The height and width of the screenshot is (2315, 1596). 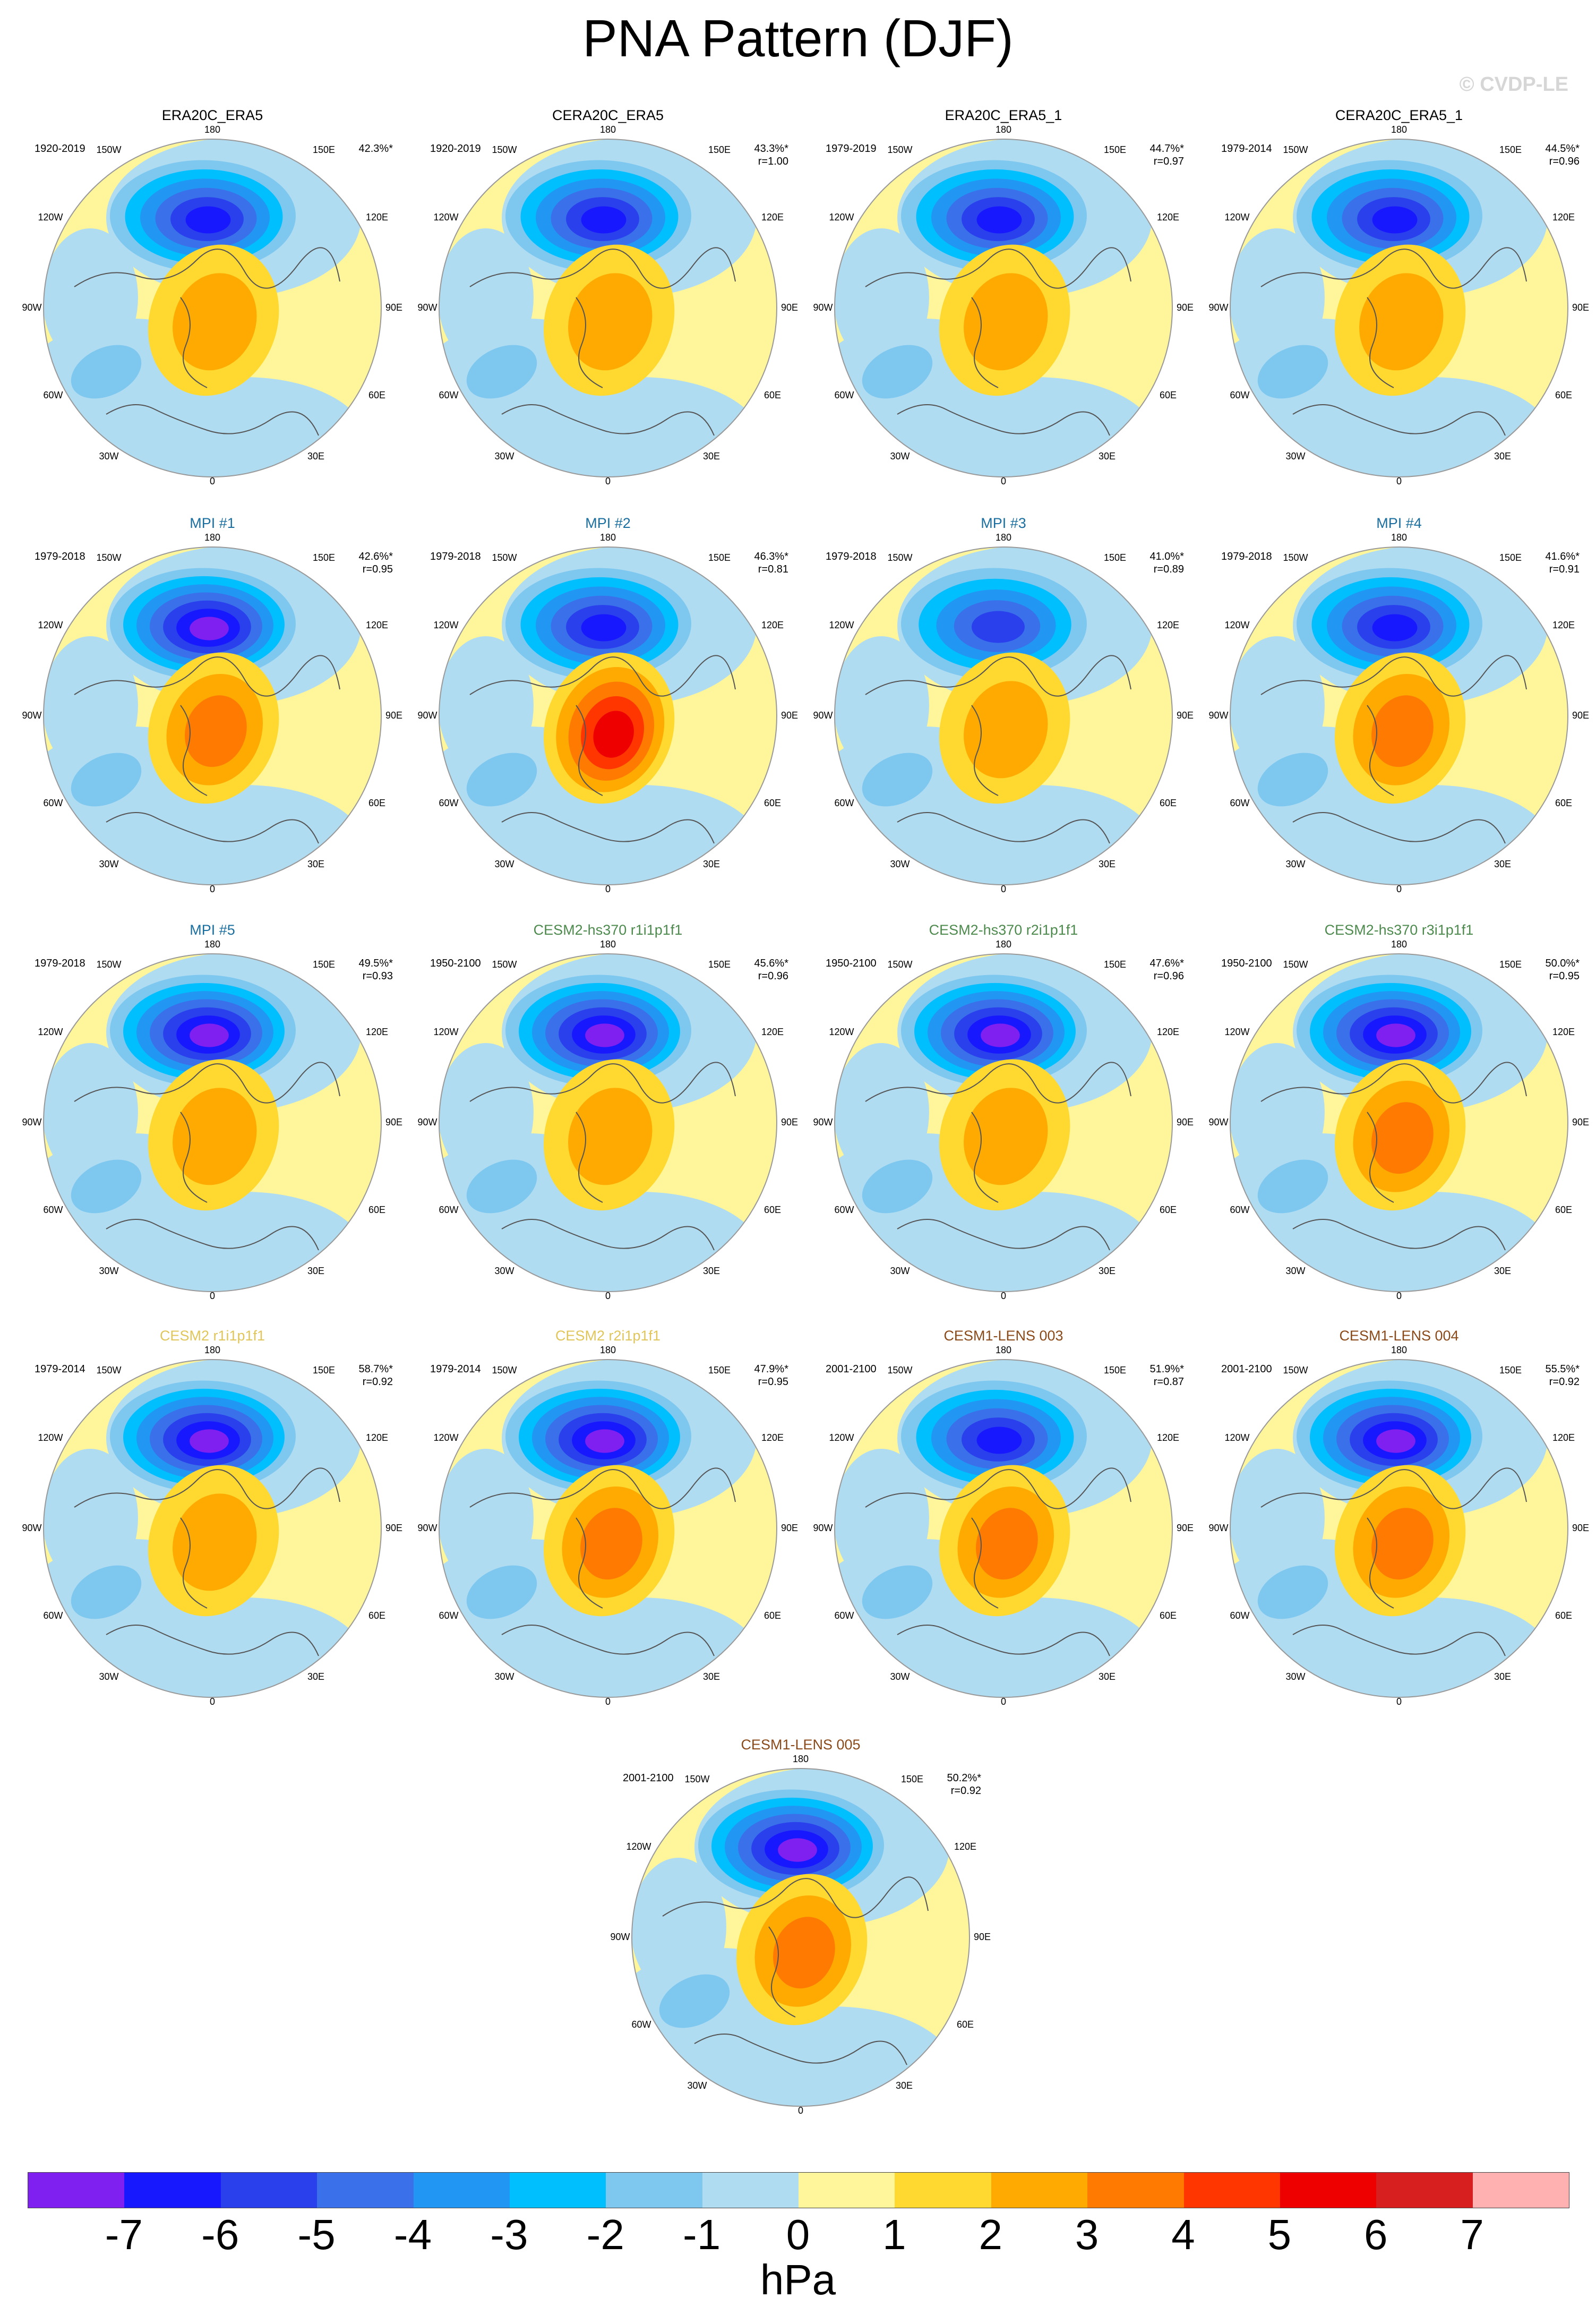 I want to click on map-border, so click(x=212, y=1528).